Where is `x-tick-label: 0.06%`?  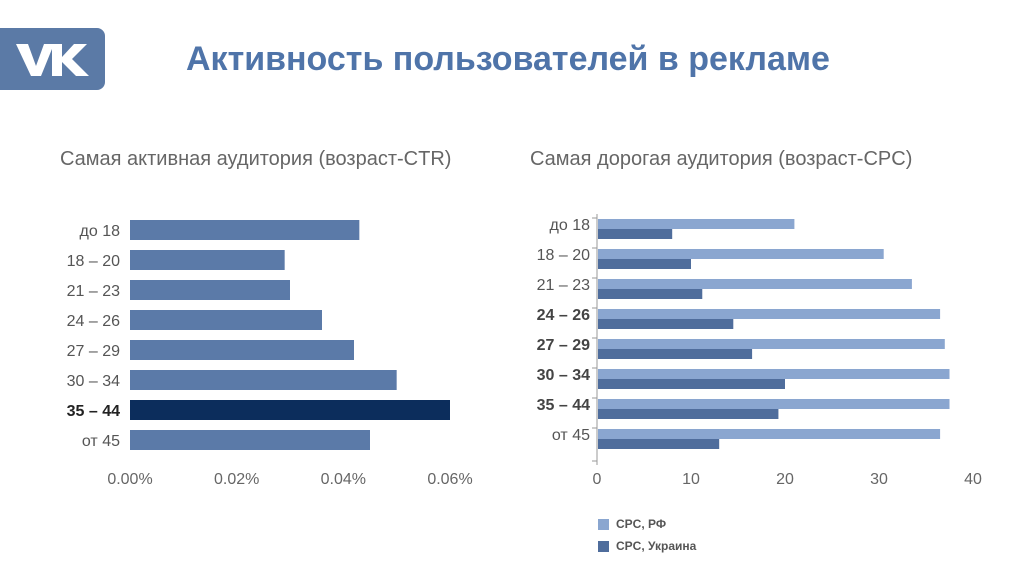
x-tick-label: 0.06% is located at coordinates (449, 479).